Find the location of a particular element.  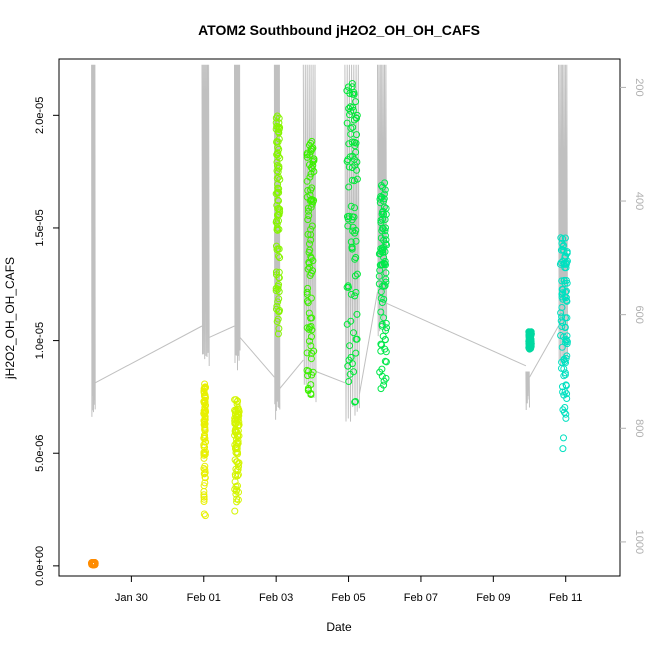

y-axis-label: jH2O2_OH_OH_CAFS is located at coordinates (10, 318).